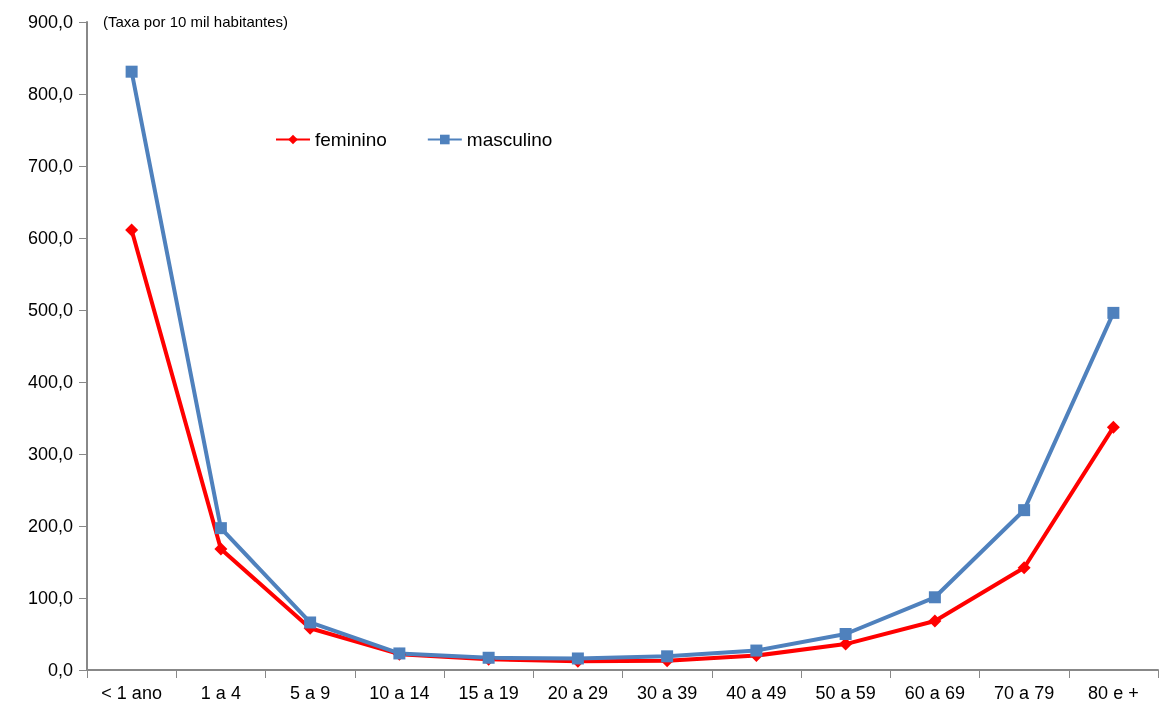 The image size is (1166, 707). What do you see at coordinates (756, 693) in the screenshot?
I see `x-tick-label: 40 a 49` at bounding box center [756, 693].